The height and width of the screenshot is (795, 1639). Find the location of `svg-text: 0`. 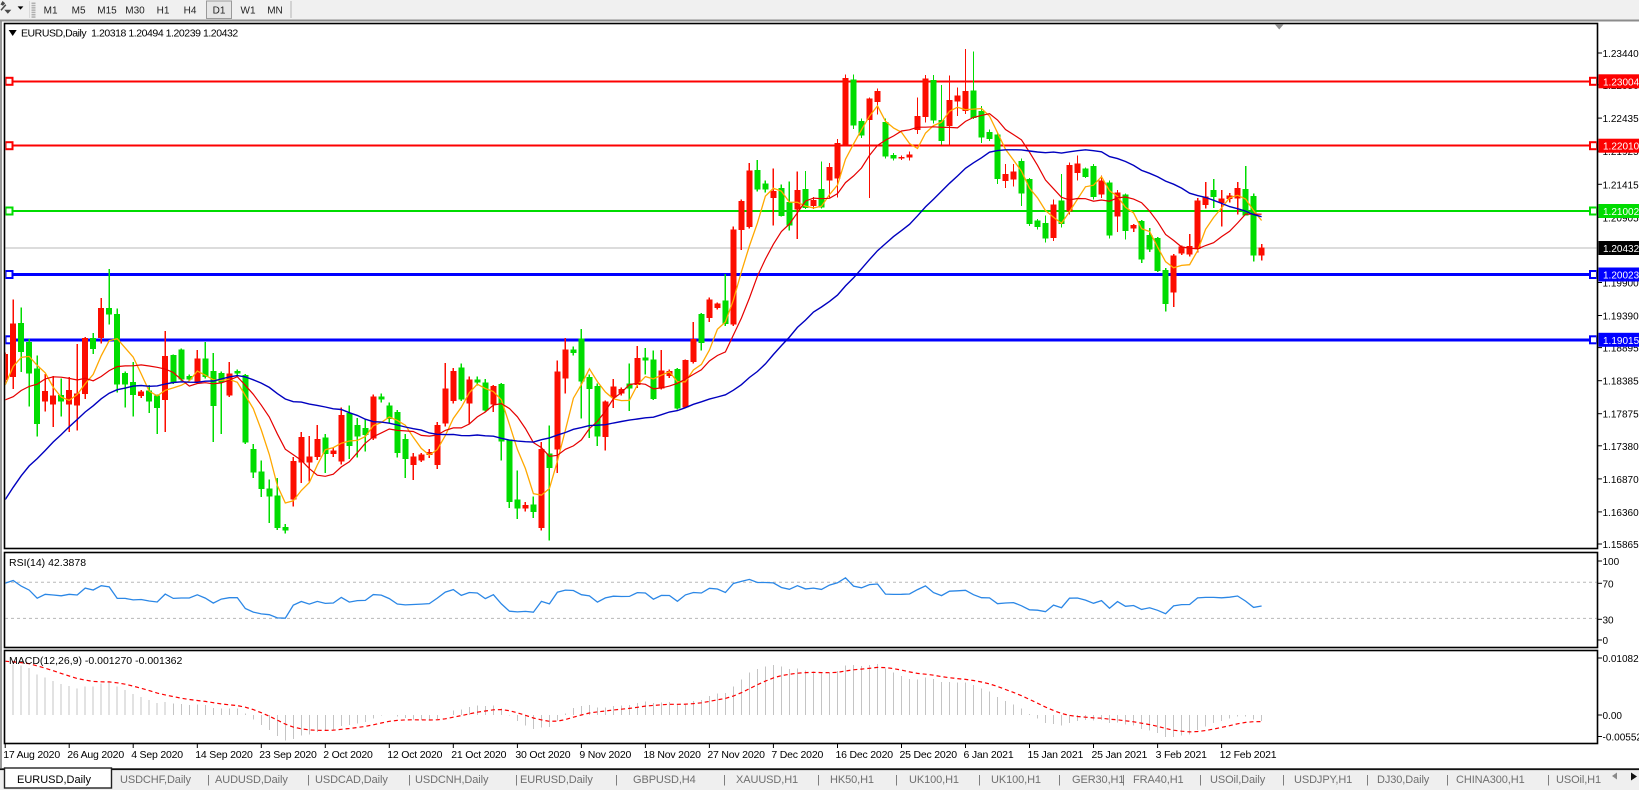

svg-text: 0 is located at coordinates (1606, 641).